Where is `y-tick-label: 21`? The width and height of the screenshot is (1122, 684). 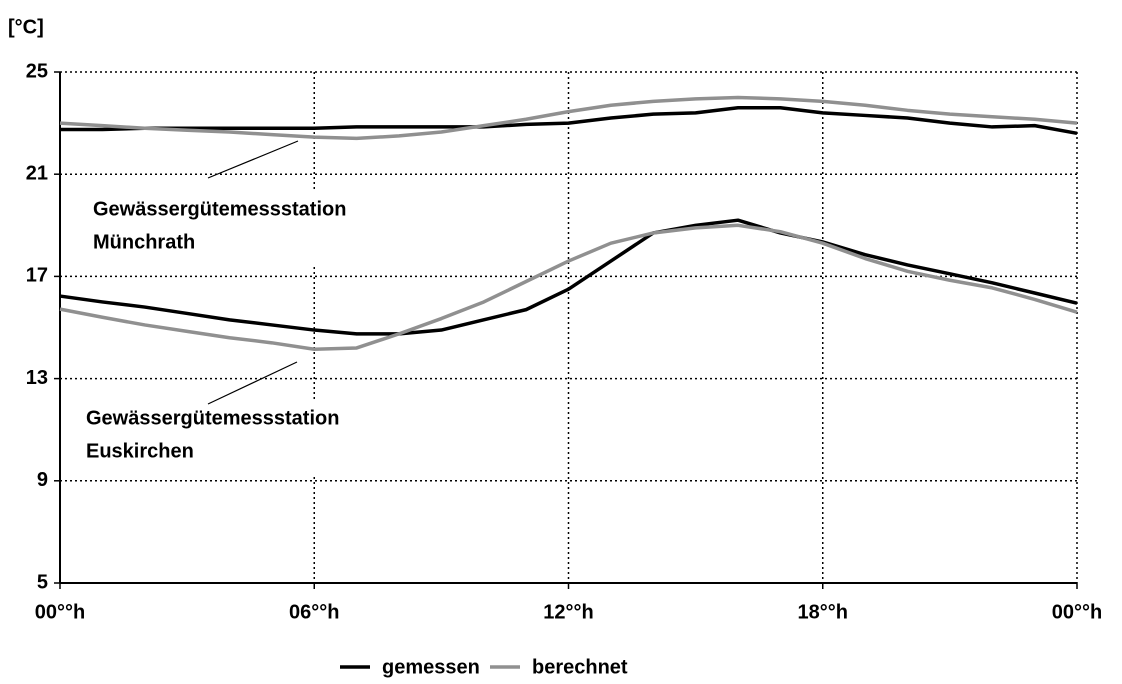
y-tick-label: 21 is located at coordinates (37, 173).